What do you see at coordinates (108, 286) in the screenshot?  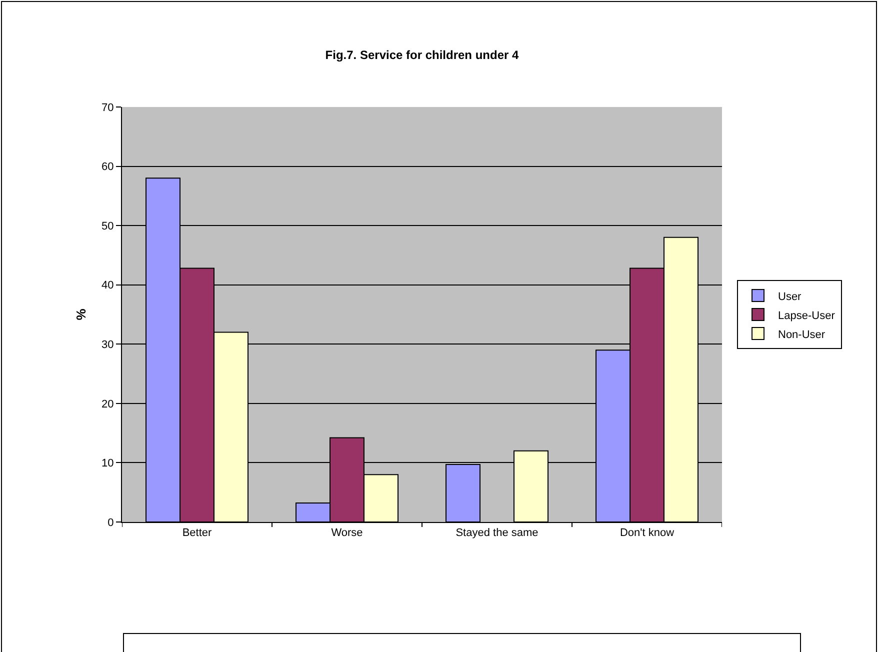 I see `y-tick-label: 40` at bounding box center [108, 286].